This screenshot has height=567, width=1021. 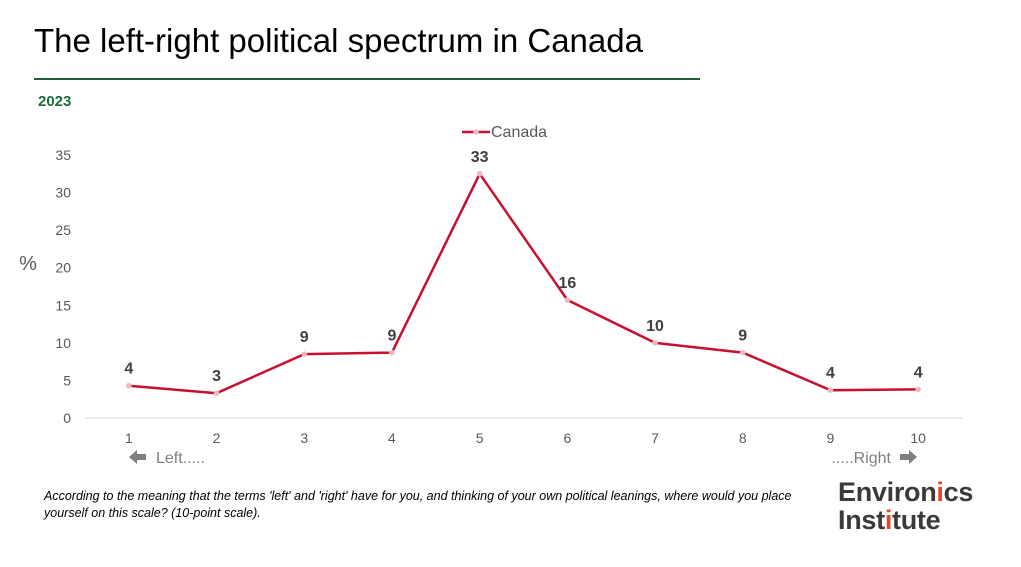 What do you see at coordinates (831, 438) in the screenshot?
I see `x-tick-label: 9` at bounding box center [831, 438].